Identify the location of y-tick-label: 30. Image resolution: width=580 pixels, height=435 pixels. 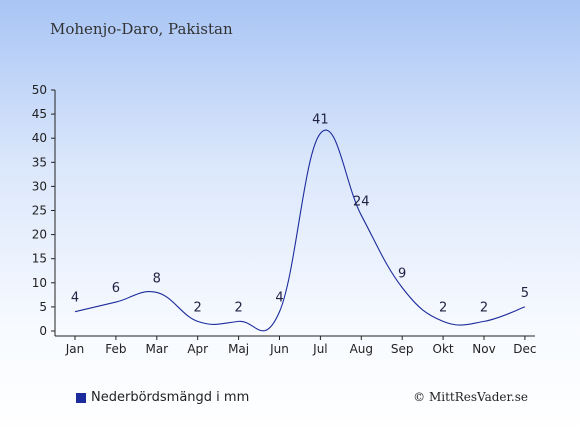
(39, 186).